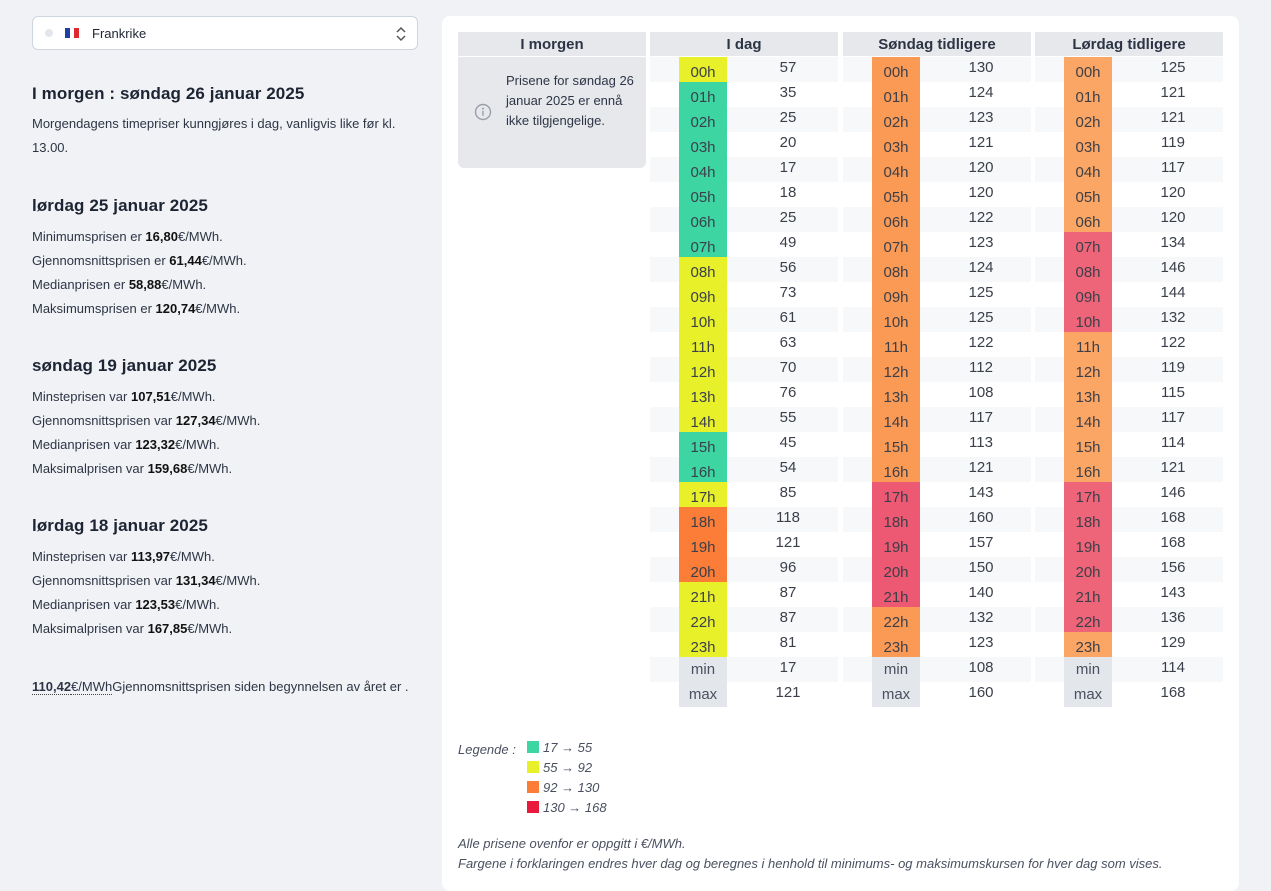  Describe the element at coordinates (937, 644) in the screenshot. I see `hour-row: 23h 123` at that location.